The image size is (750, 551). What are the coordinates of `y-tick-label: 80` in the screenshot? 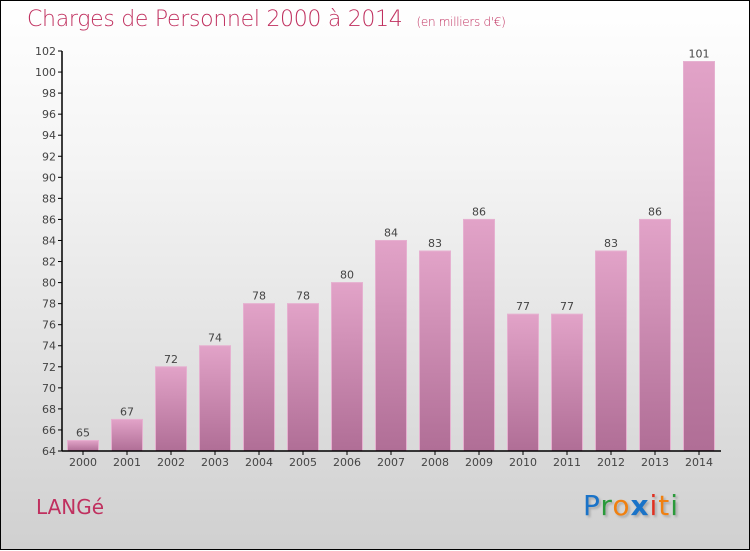 It's located at (49, 283).